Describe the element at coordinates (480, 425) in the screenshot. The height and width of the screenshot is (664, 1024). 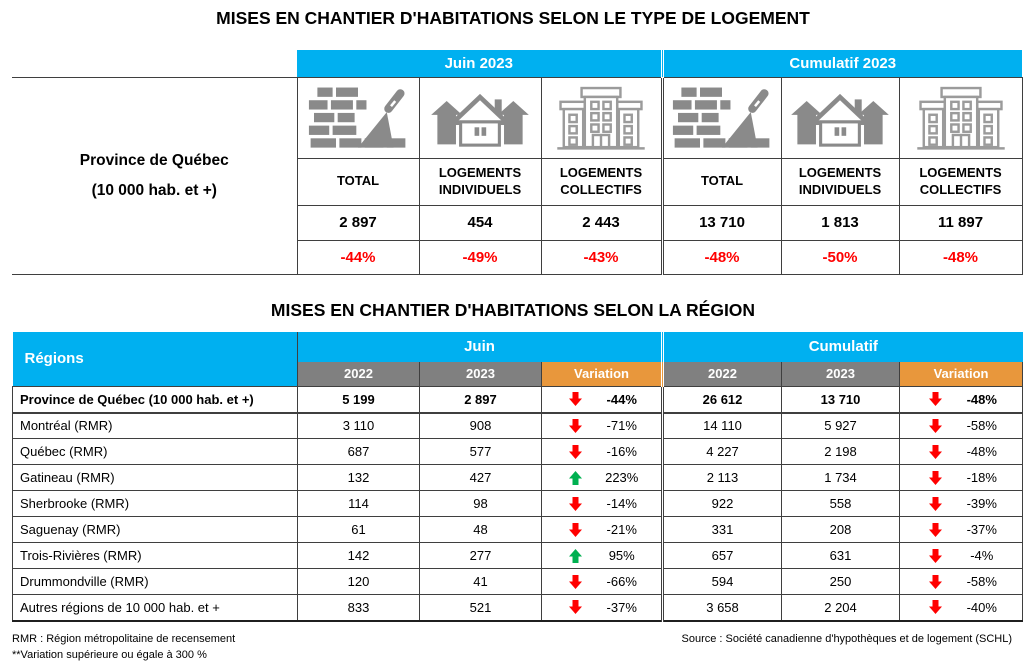
I see `juin-2023-value: 908` at that location.